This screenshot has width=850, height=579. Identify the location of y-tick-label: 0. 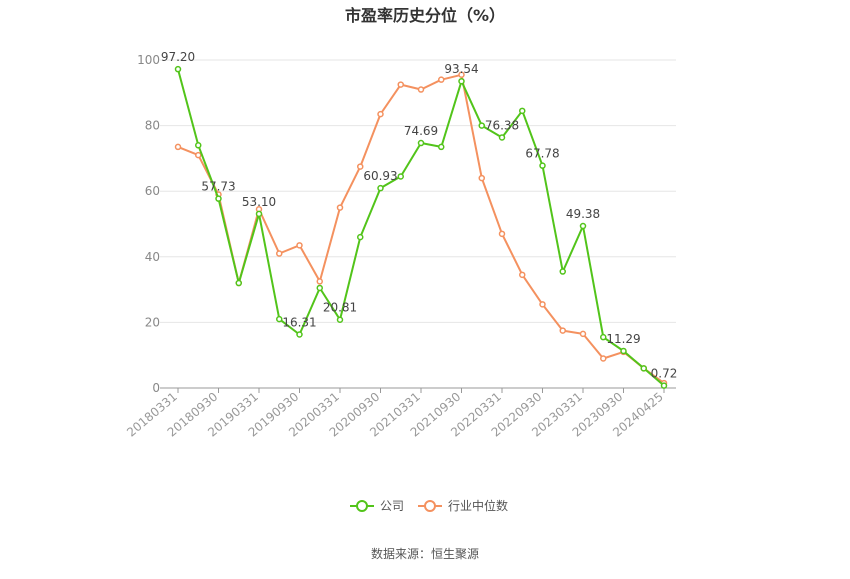
(156, 388).